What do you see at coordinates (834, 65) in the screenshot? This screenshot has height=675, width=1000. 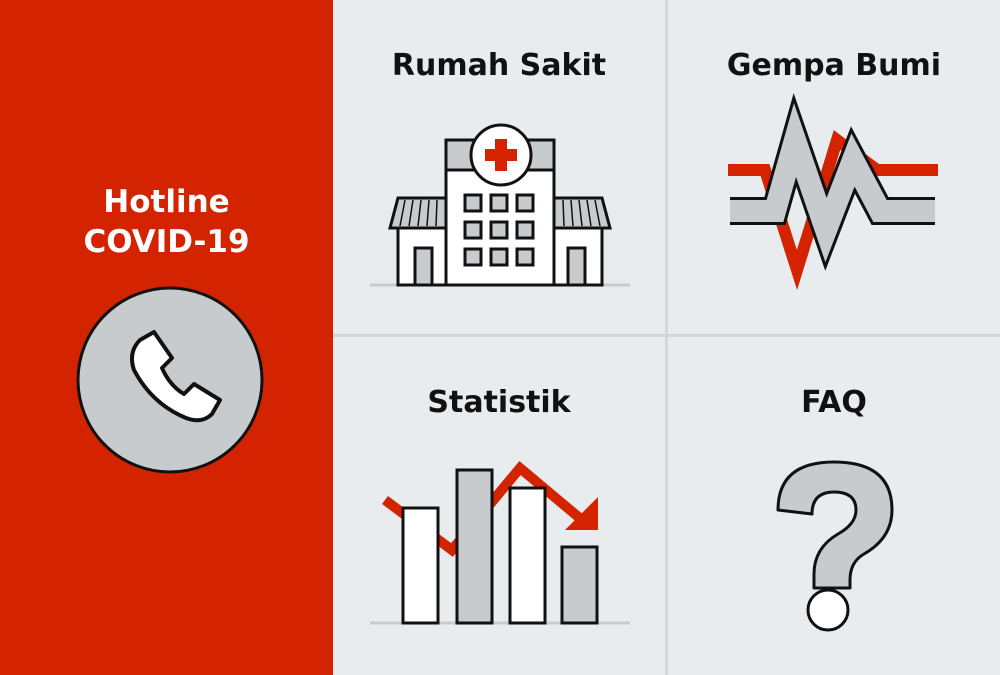 I see `tile-label: Gempa Bumi` at bounding box center [834, 65].